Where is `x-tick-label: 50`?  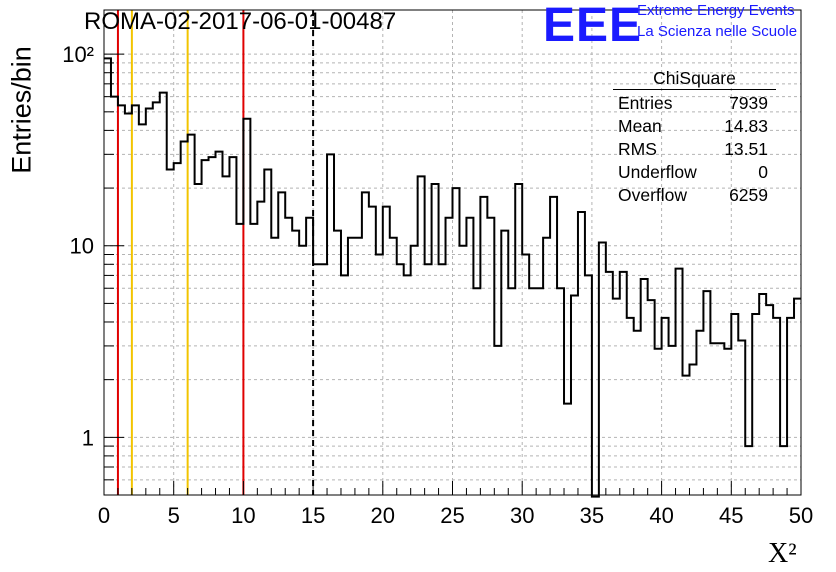 x-tick-label: 50 is located at coordinates (801, 515).